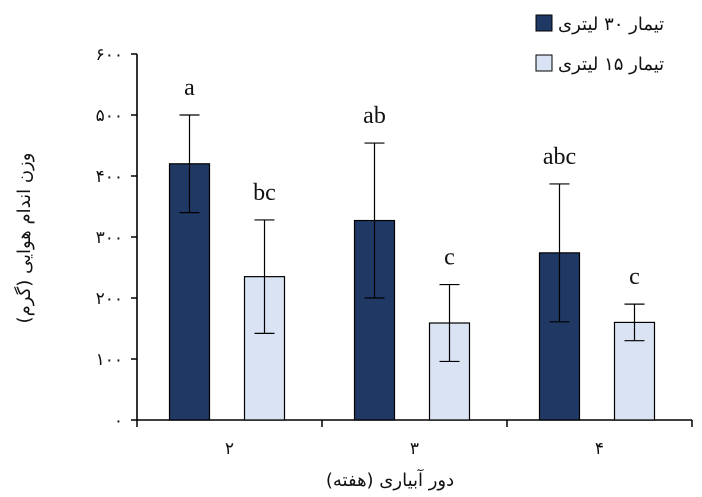  What do you see at coordinates (24, 238) in the screenshot?
I see `y-axis-title: وزن اندام هوایی (گرم)` at bounding box center [24, 238].